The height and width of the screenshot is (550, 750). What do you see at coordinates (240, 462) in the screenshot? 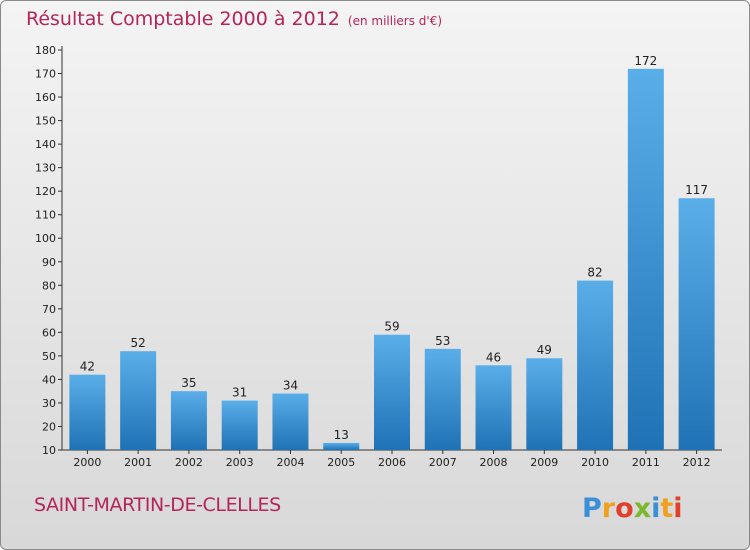
I see `x-tick-label: 2003` at bounding box center [240, 462].